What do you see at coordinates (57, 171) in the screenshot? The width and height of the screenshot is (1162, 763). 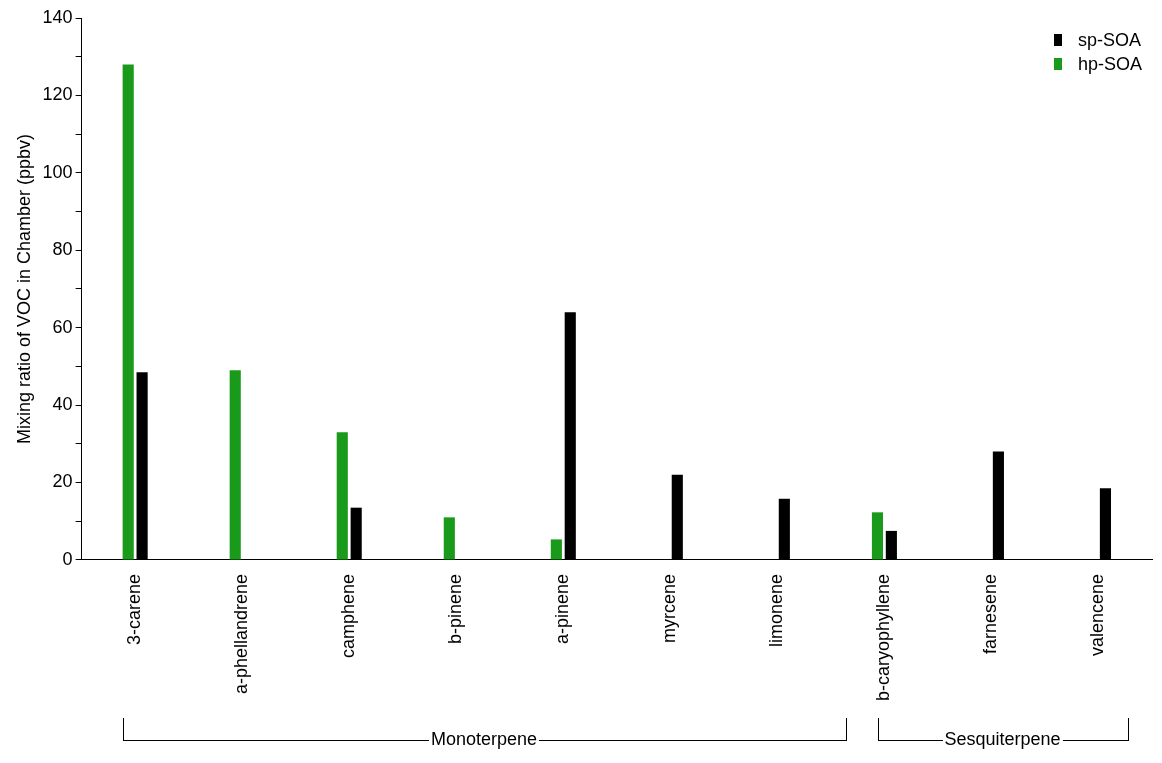 I see `y-tick-label: 100` at bounding box center [57, 171].